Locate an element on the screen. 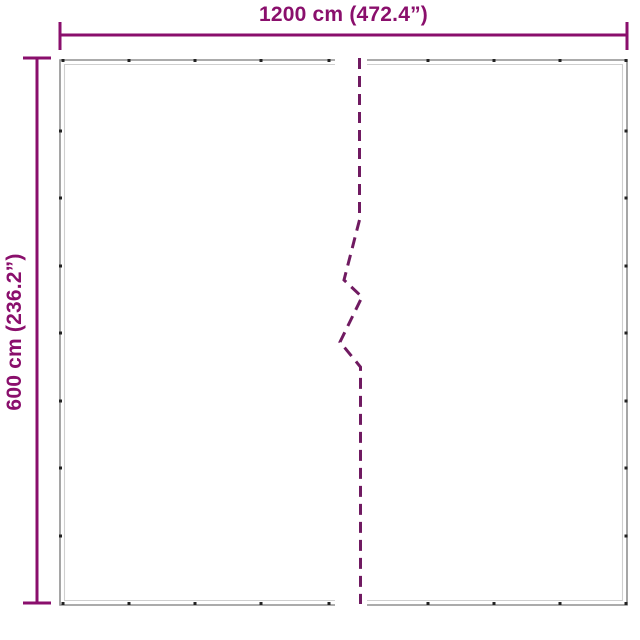 The height and width of the screenshot is (640, 640). width-dimension-line is located at coordinates (343, 36).